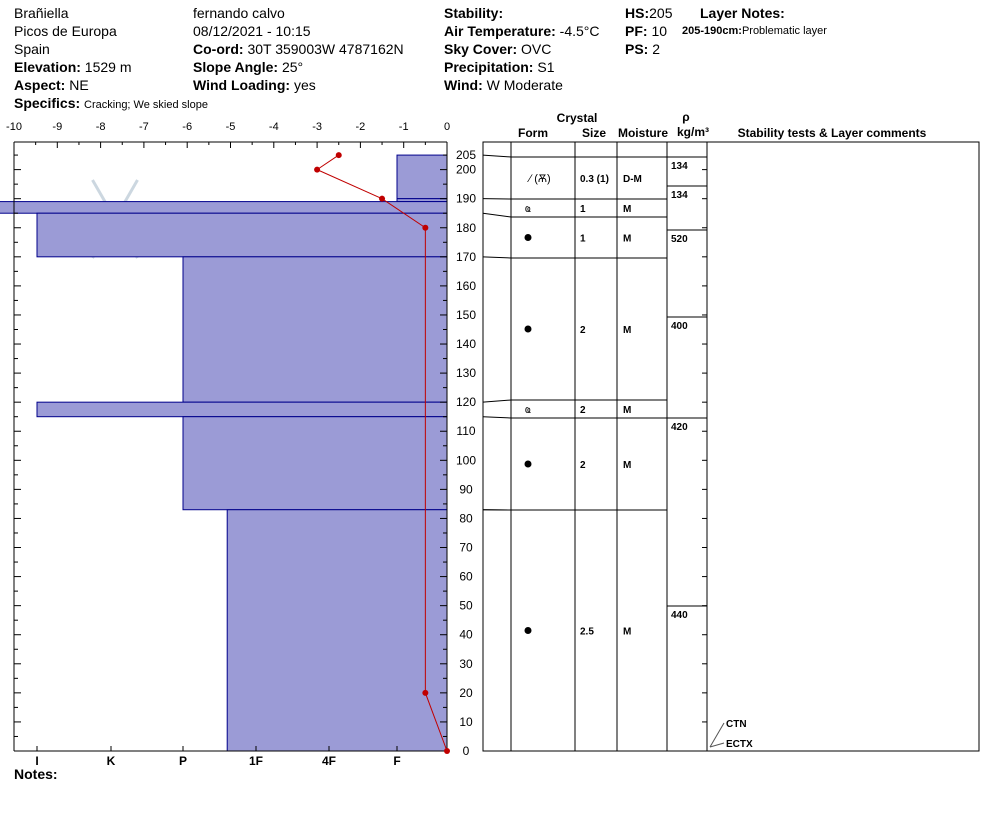 This screenshot has width=994, height=840. I want to click on temp-tick-label: -7, so click(144, 127).